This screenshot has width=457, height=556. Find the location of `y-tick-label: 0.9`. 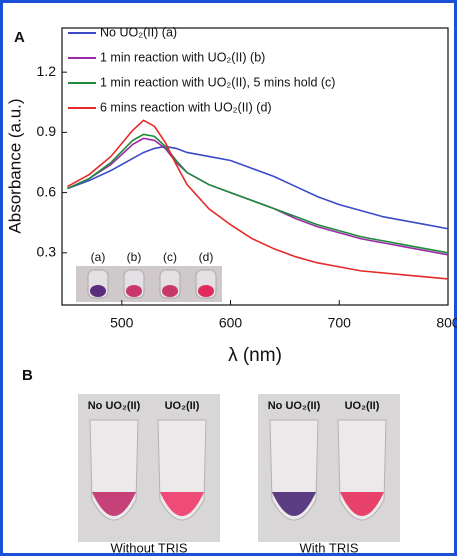

y-tick-label: 0.9 is located at coordinates (47, 131).